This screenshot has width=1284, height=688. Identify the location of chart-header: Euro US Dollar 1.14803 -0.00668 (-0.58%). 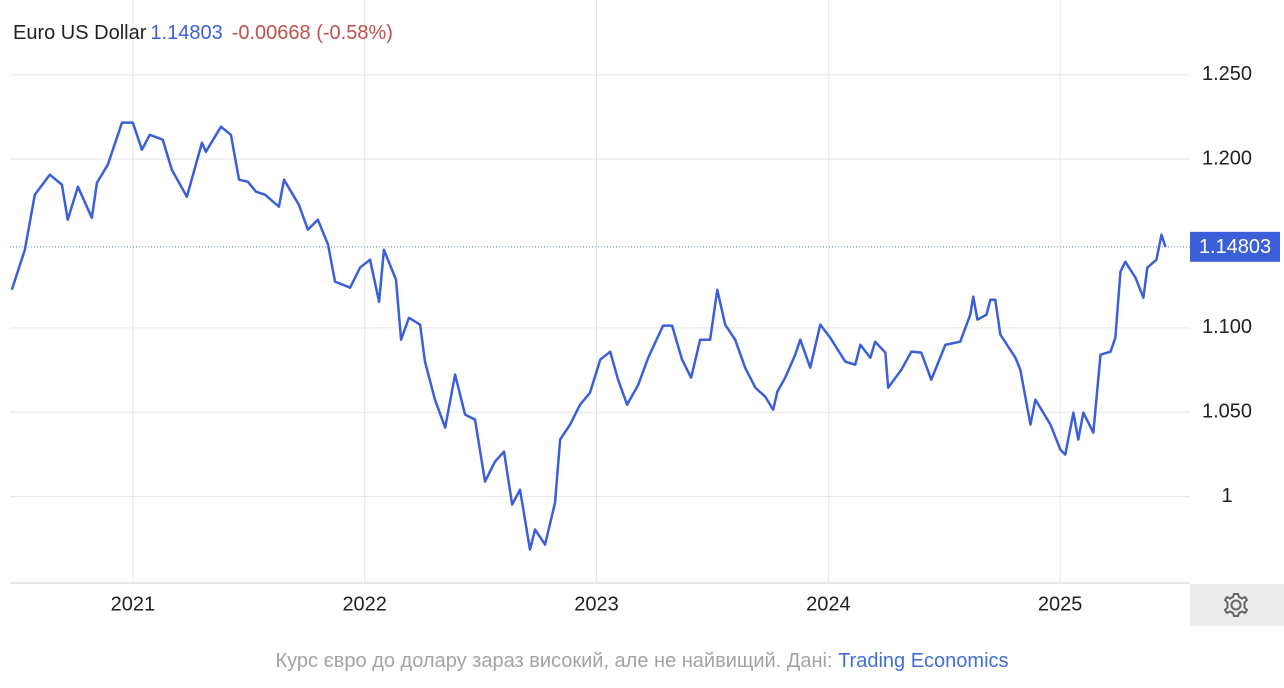
(203, 33).